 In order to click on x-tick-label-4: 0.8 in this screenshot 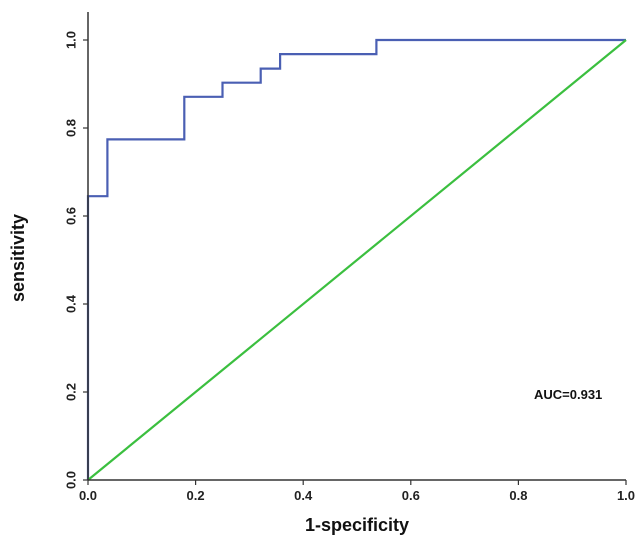, I will do `click(518, 495)`.